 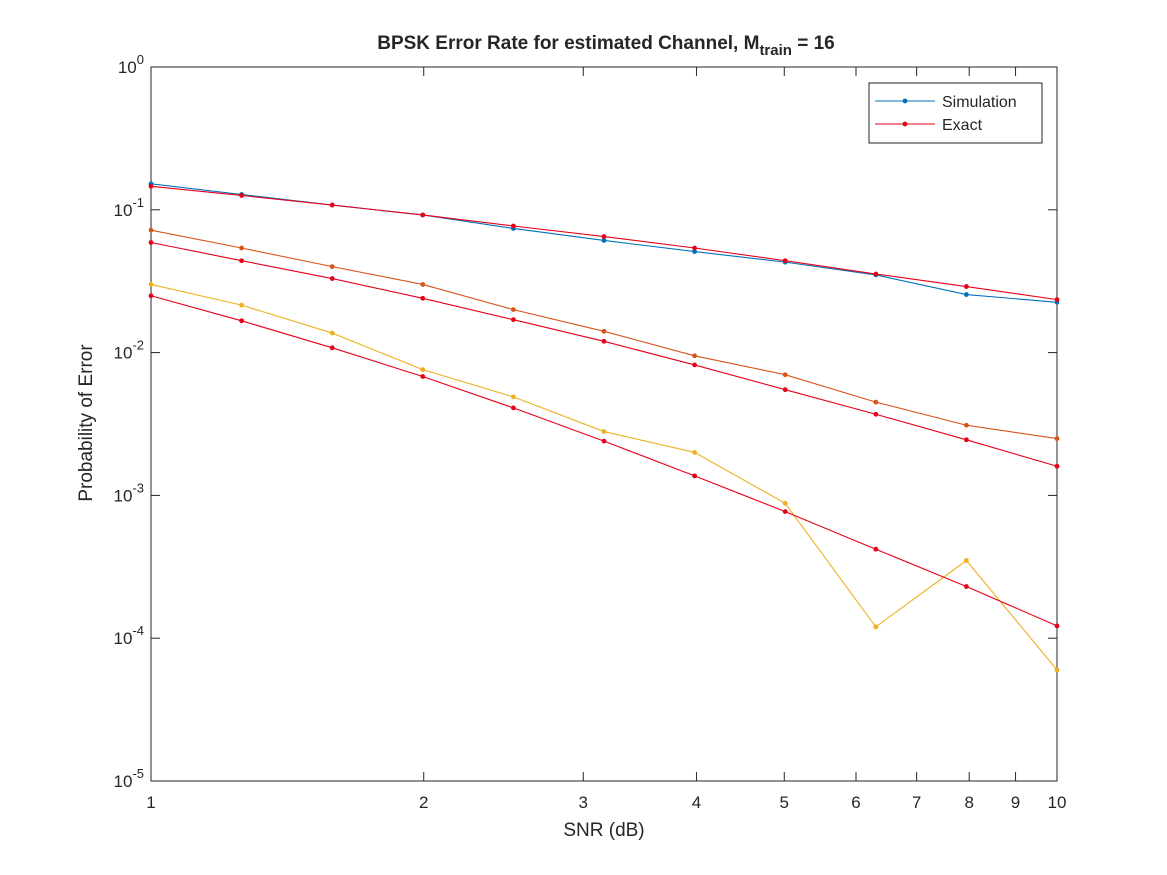 I want to click on y-tick-exponent: -3, so click(x=138, y=487).